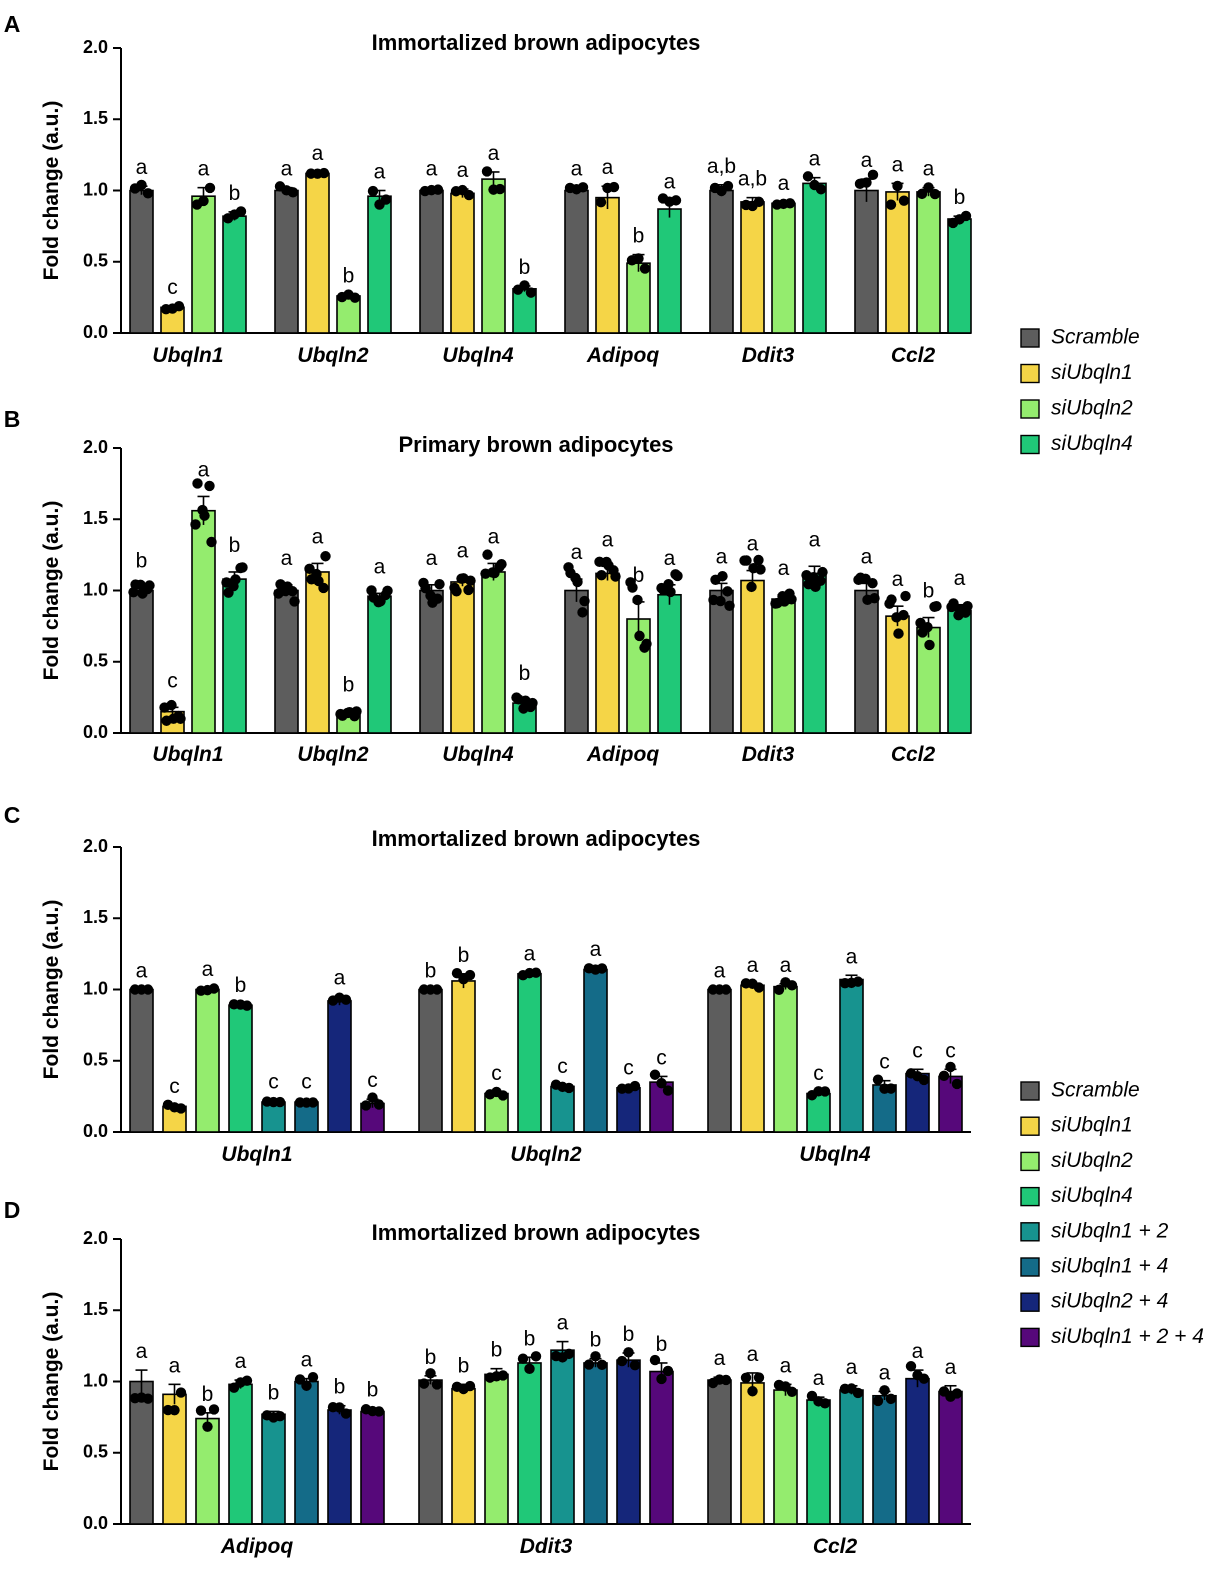 This screenshot has height=1587, width=1221. What do you see at coordinates (1110, 1230) in the screenshot?
I see `legend-label: siUbqln1 + 2` at bounding box center [1110, 1230].